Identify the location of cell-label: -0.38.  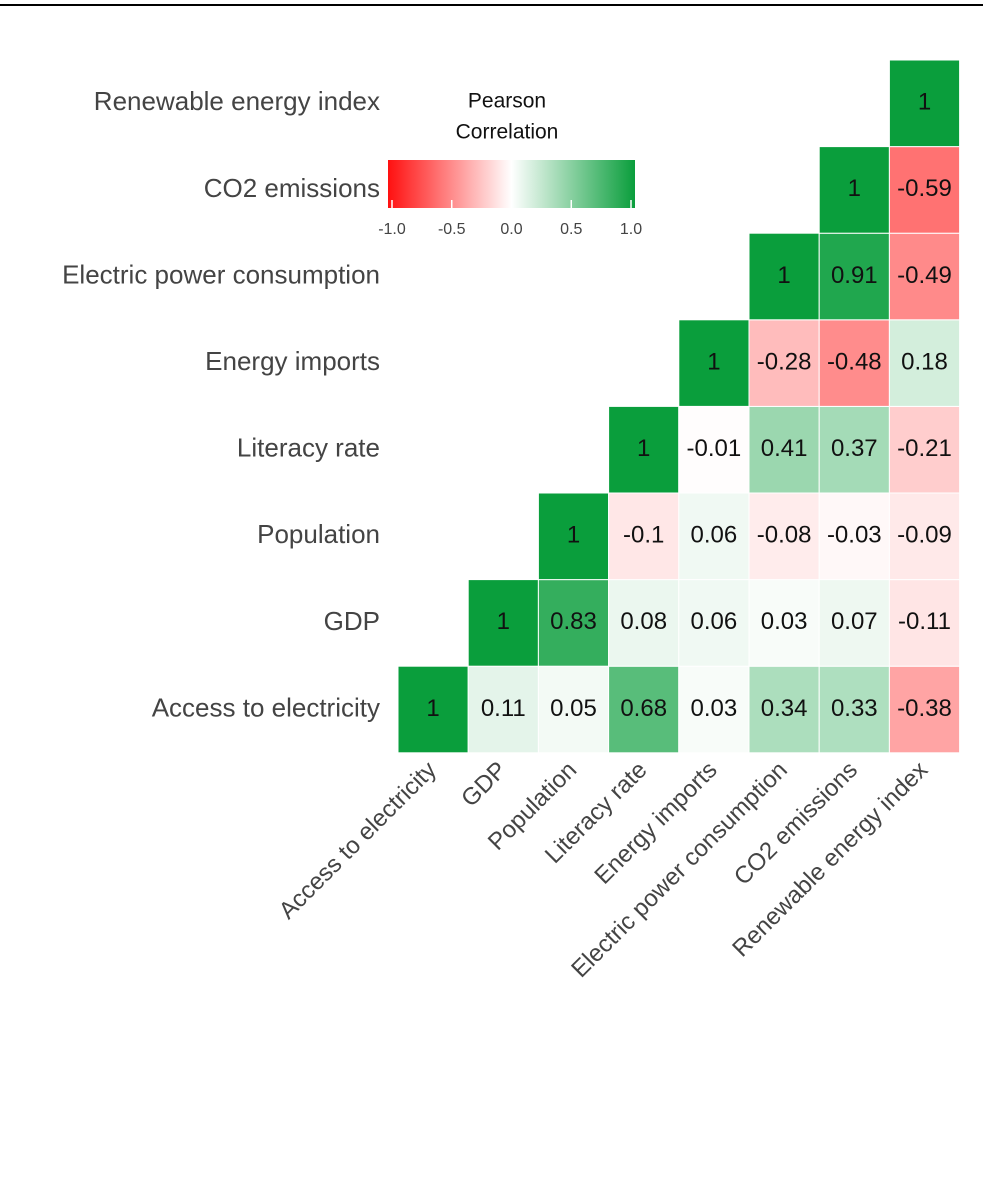
(924, 708).